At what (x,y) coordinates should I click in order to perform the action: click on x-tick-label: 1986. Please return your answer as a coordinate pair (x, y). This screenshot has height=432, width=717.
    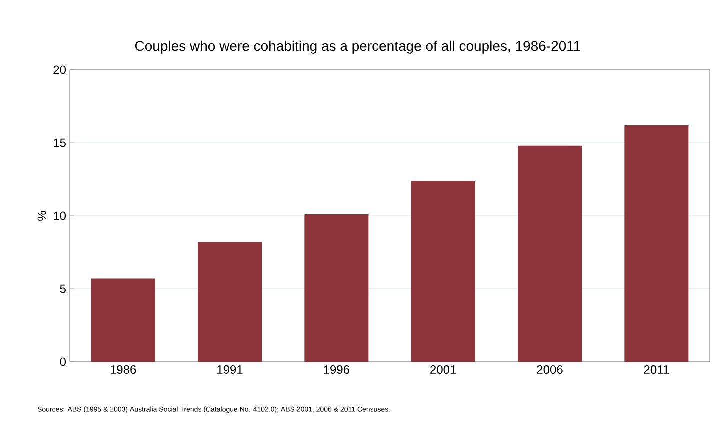
    Looking at the image, I should click on (123, 370).